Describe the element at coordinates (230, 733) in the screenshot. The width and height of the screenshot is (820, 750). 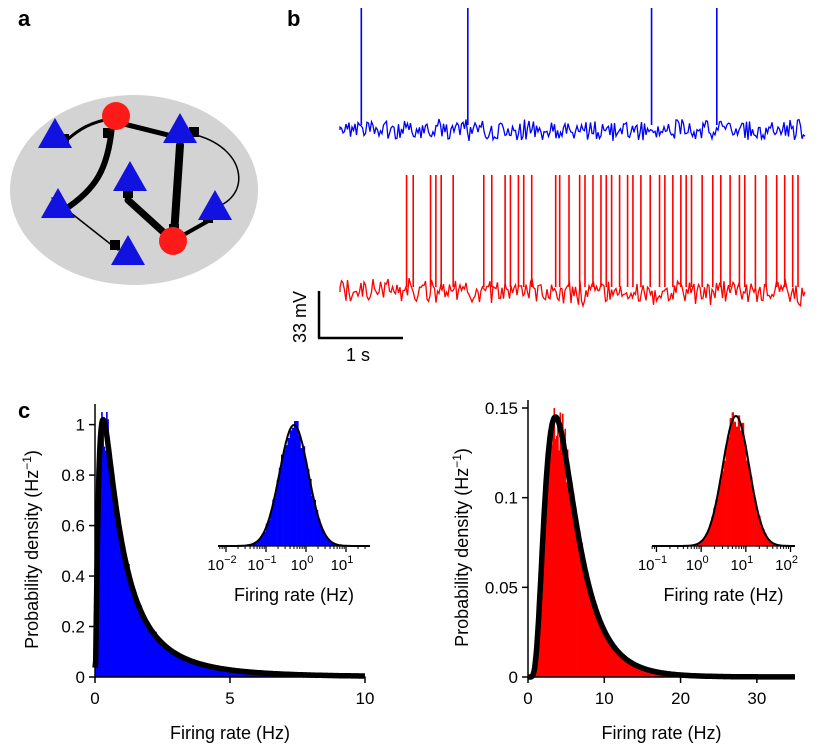
I see `x-axis-label: Firing rate (Hz)` at that location.